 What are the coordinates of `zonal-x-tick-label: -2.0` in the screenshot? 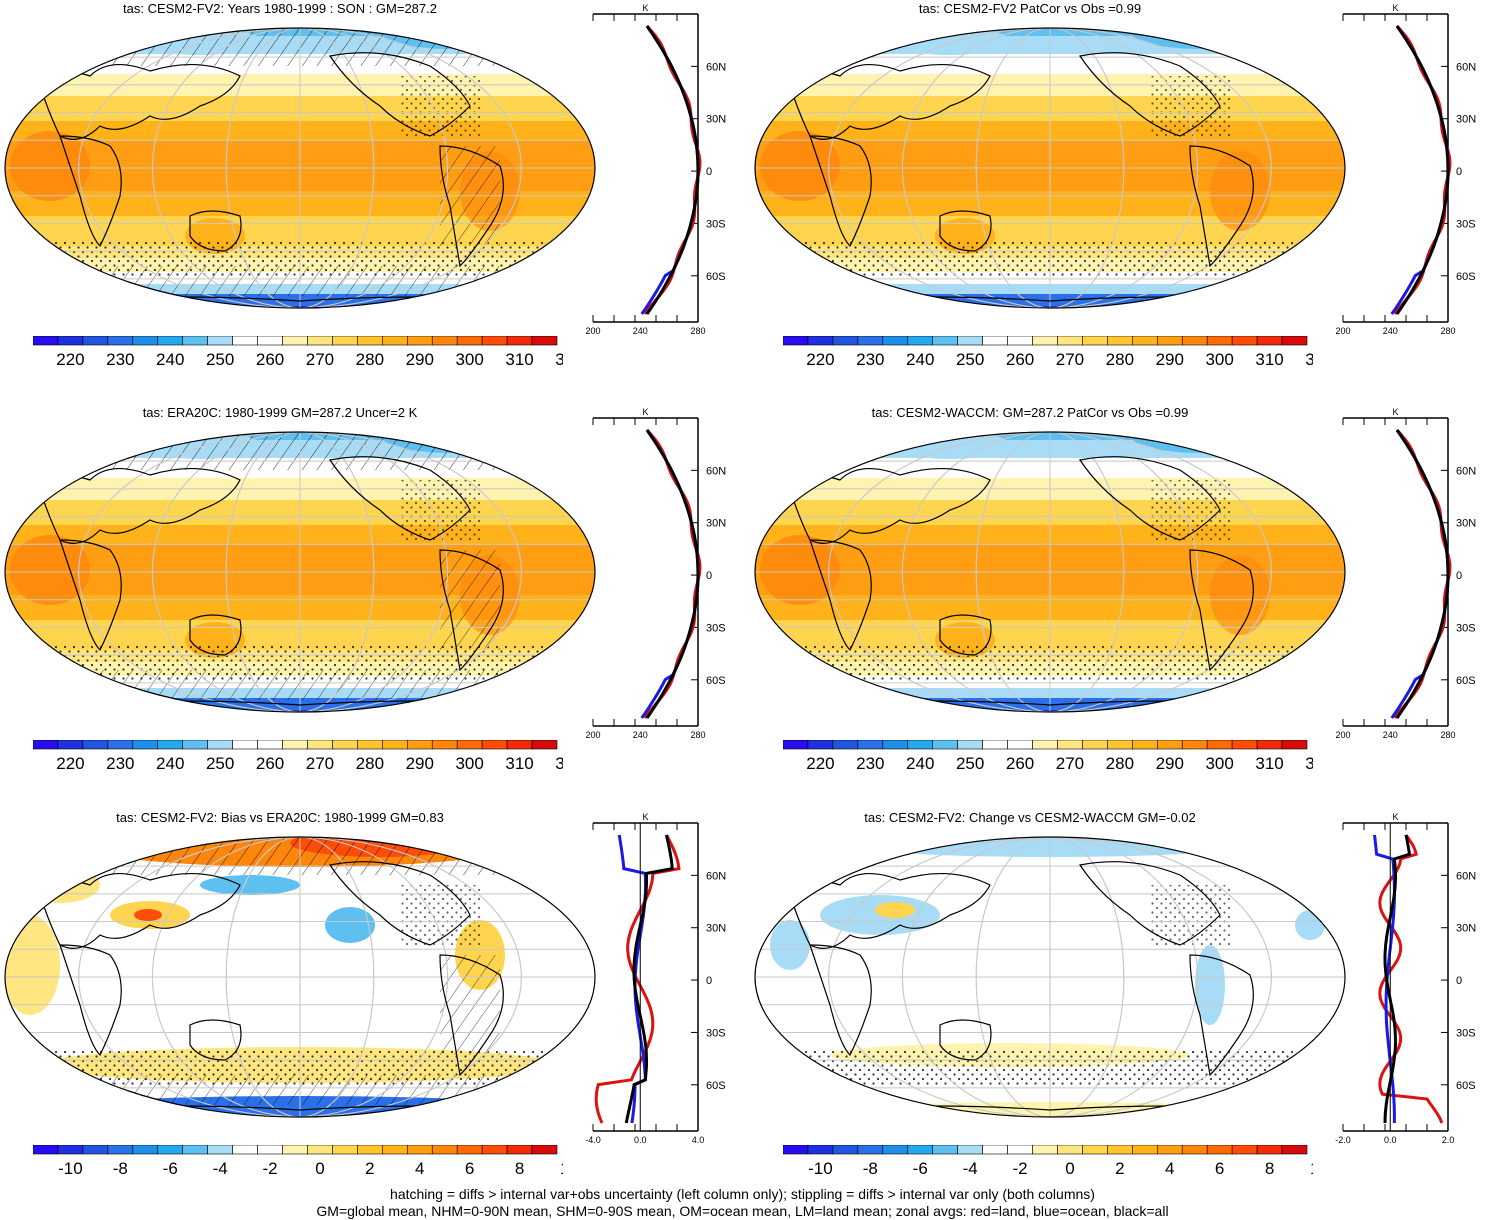 It's located at (1343, 1140).